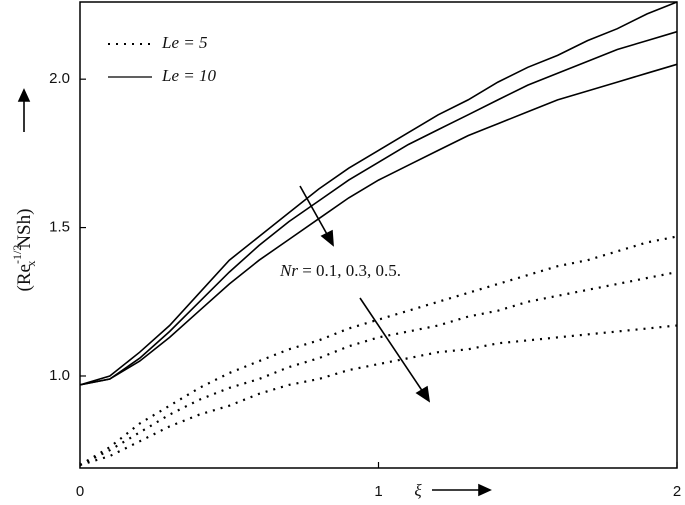 The width and height of the screenshot is (685, 505). What do you see at coordinates (17, 254) in the screenshot?
I see `y-label-part: -1/2` at bounding box center [17, 254].